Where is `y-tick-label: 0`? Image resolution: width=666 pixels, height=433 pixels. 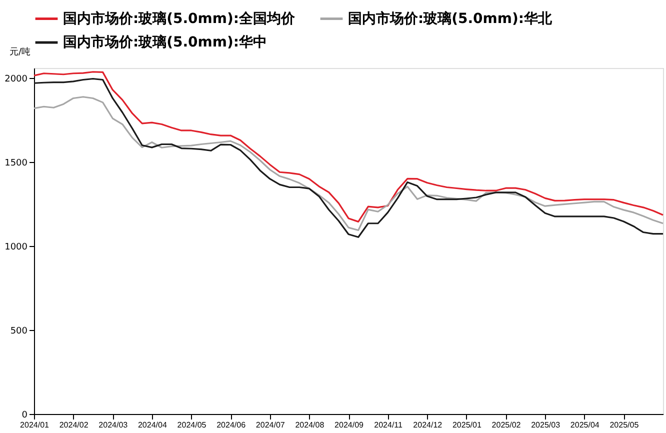
y-tick-label: 0 is located at coordinates (25, 415).